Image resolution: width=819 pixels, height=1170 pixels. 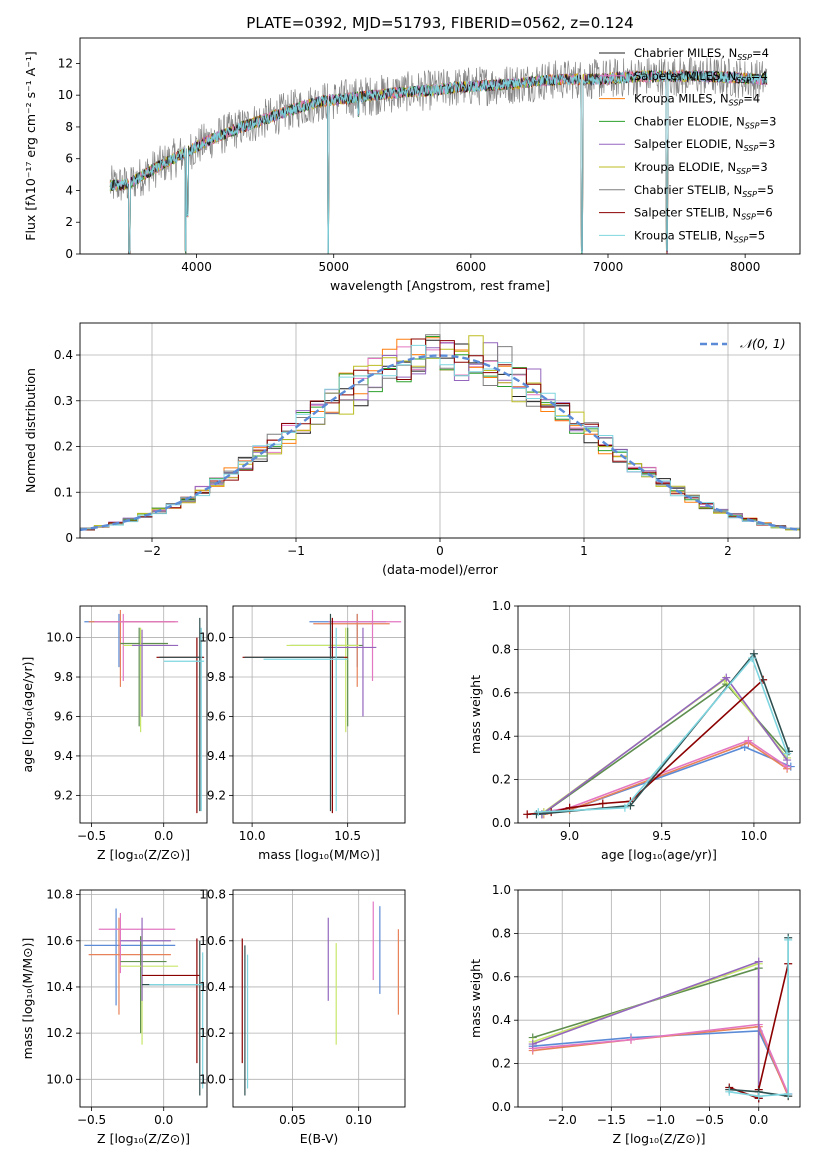 What do you see at coordinates (704, 145) in the screenshot?
I see `legend-label: Salpeter ELODIE, NSSP=3` at bounding box center [704, 145].